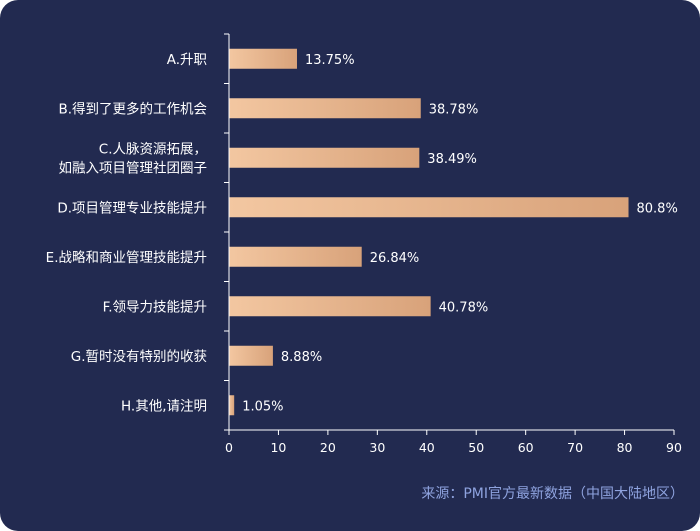 This screenshot has height=531, width=700. I want to click on value-label: 1.05%, so click(262, 406).